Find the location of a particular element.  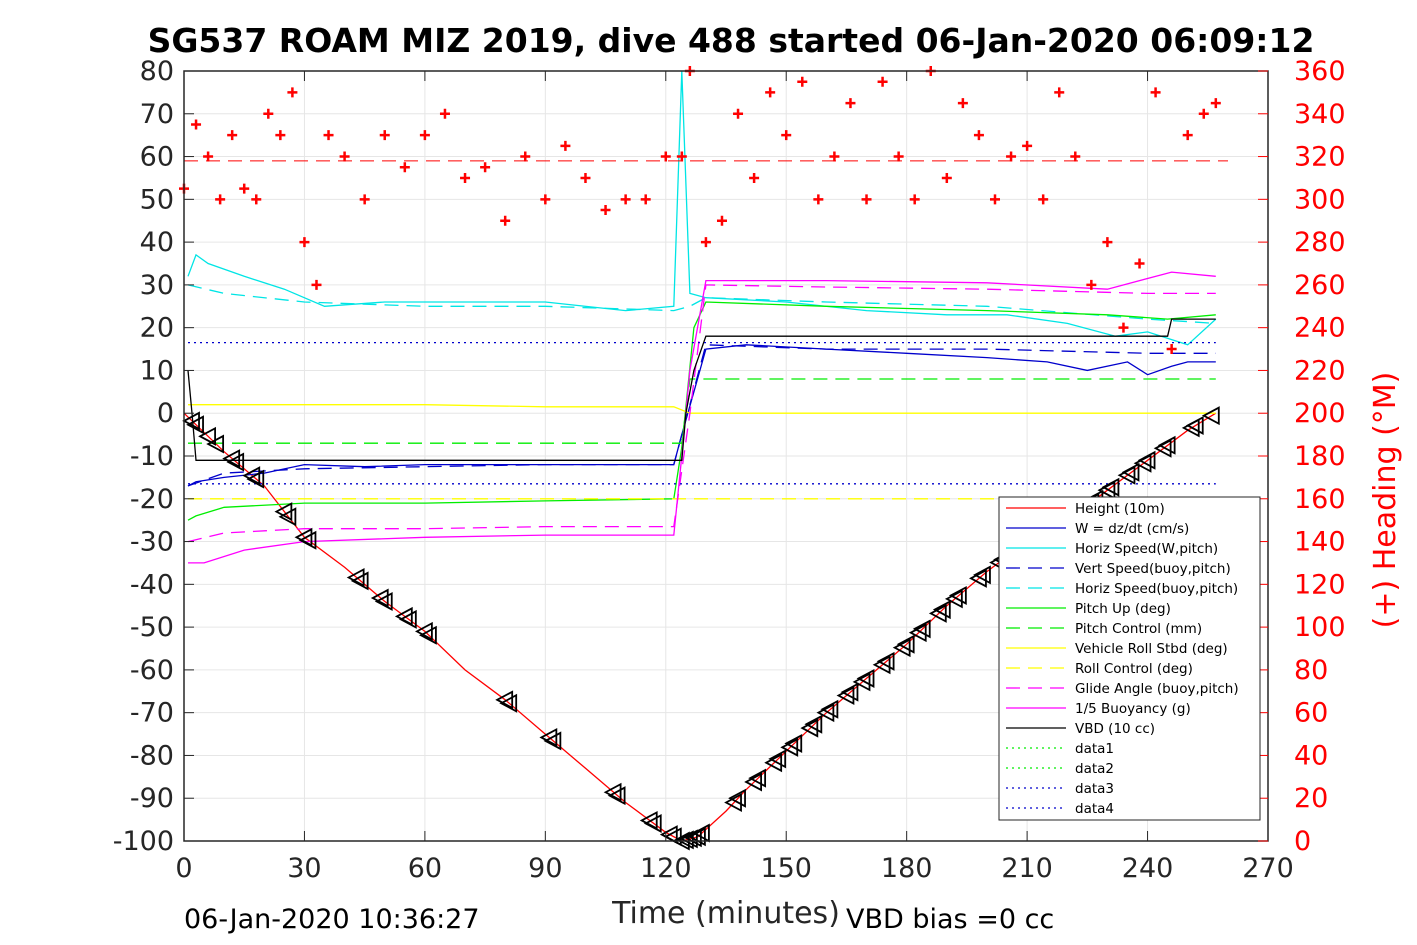

legend-label: Glide Angle (buoy,pitch) is located at coordinates (1157, 689).